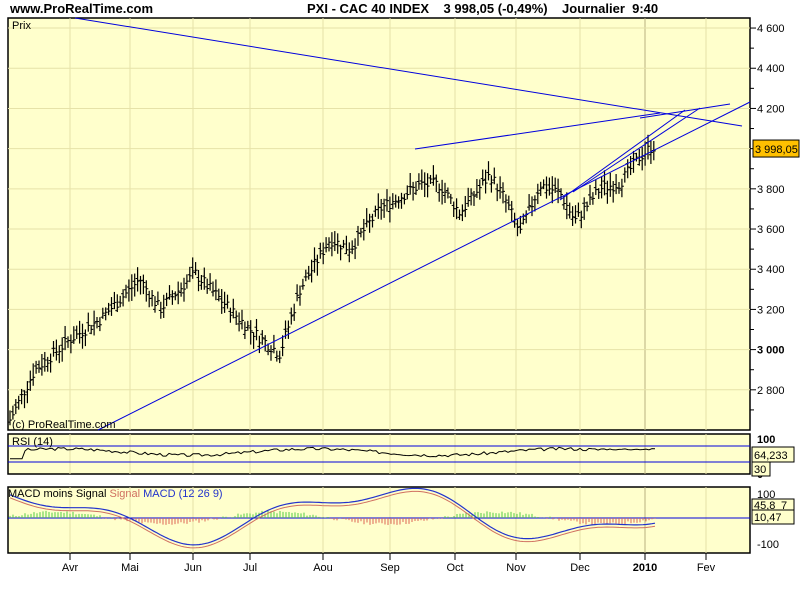 Image resolution: width=800 pixels, height=600 pixels. I want to click on rsi-axis-top: 100, so click(766, 440).